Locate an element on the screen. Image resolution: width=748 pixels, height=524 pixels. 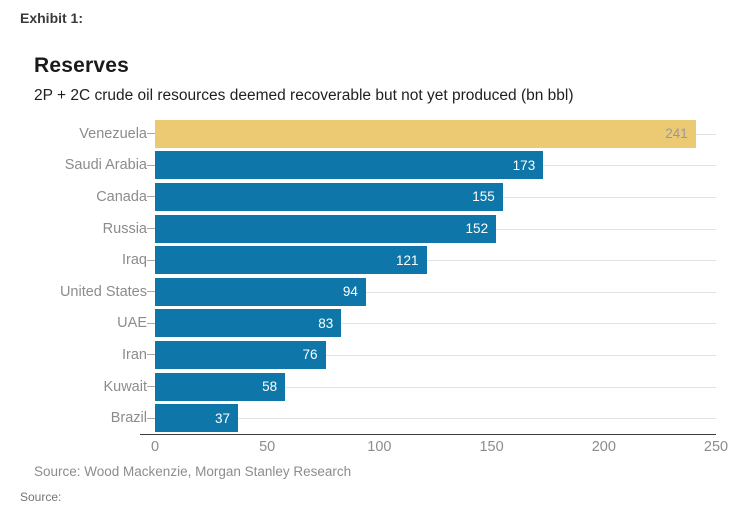
category-label: Kuwait is located at coordinates (125, 386).